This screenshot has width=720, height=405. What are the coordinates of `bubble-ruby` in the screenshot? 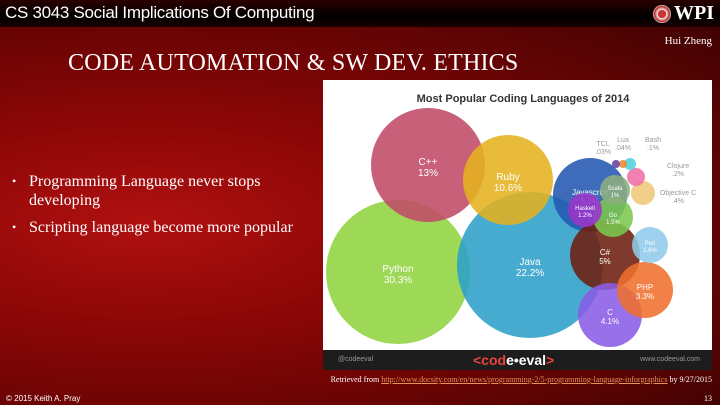 It's located at (508, 180).